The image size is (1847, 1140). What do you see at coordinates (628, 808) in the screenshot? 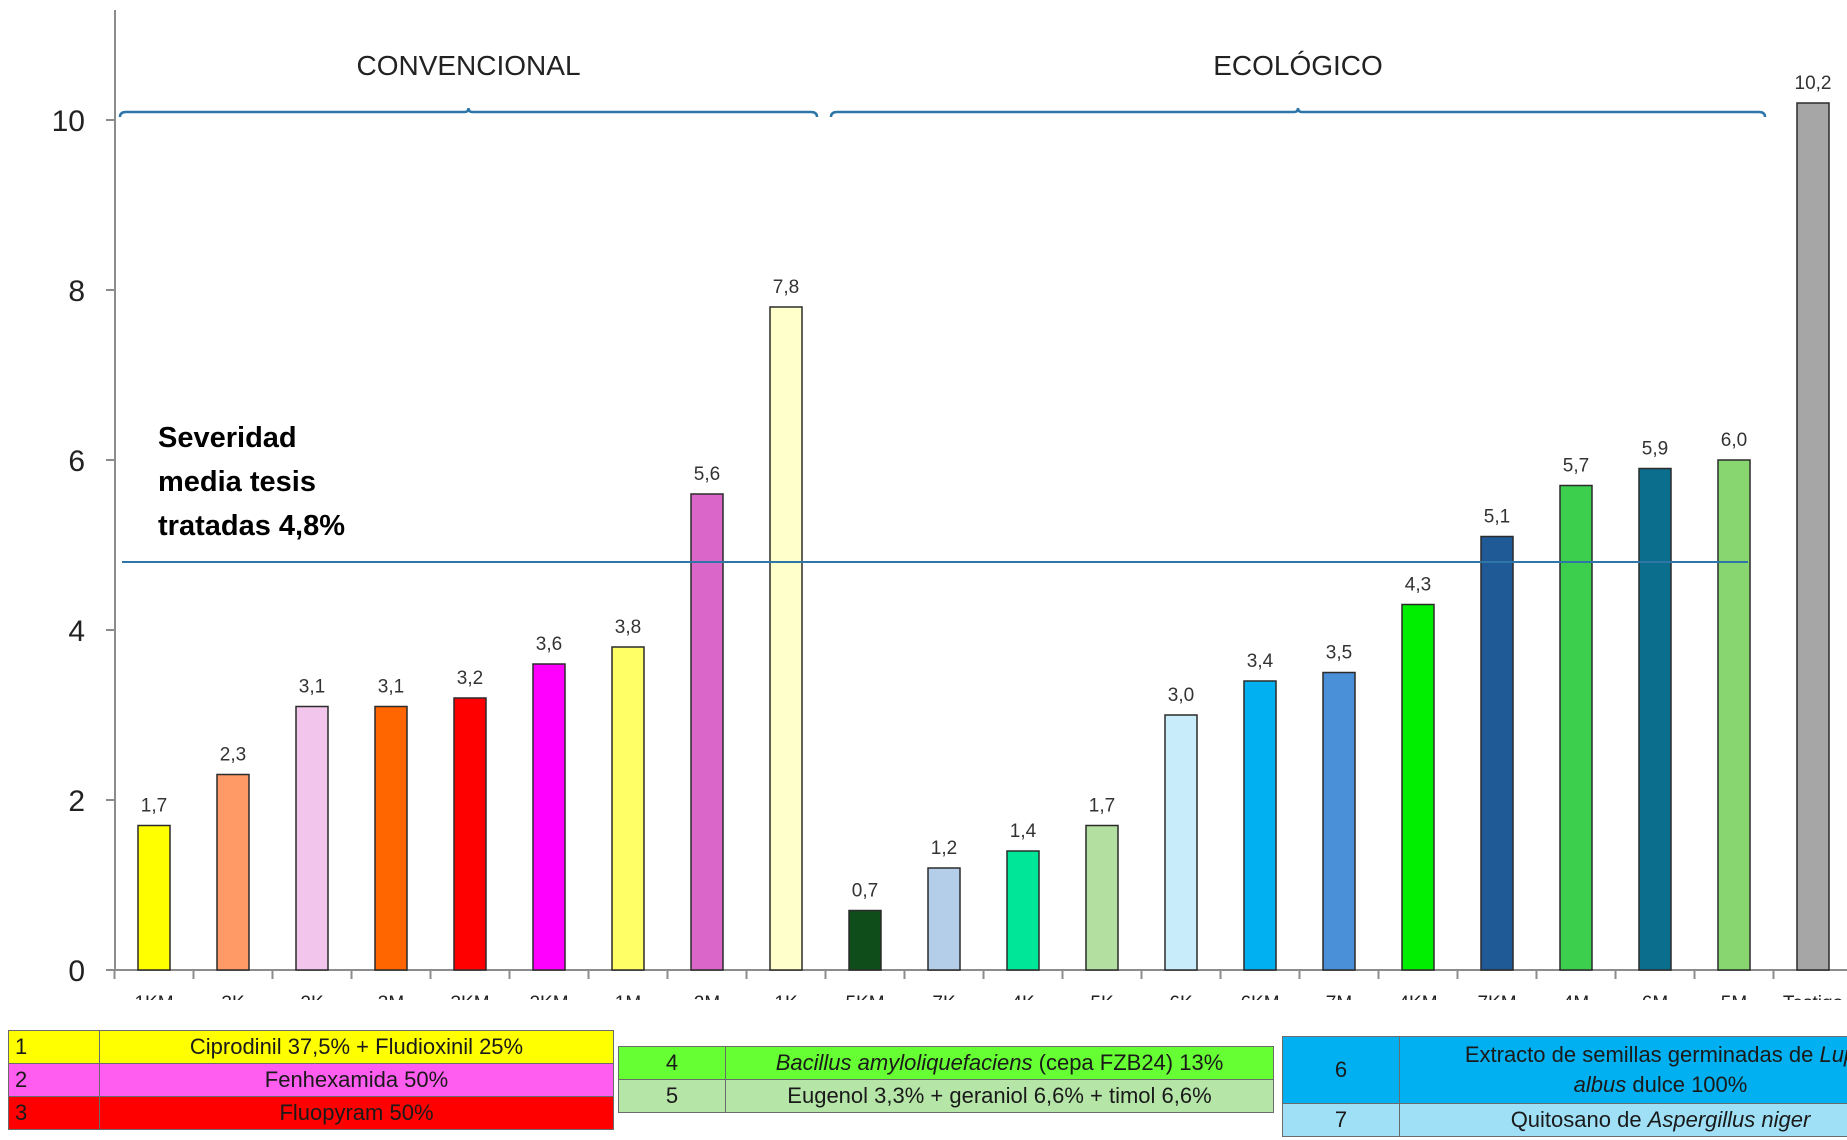
I see `bar-1M` at bounding box center [628, 808].